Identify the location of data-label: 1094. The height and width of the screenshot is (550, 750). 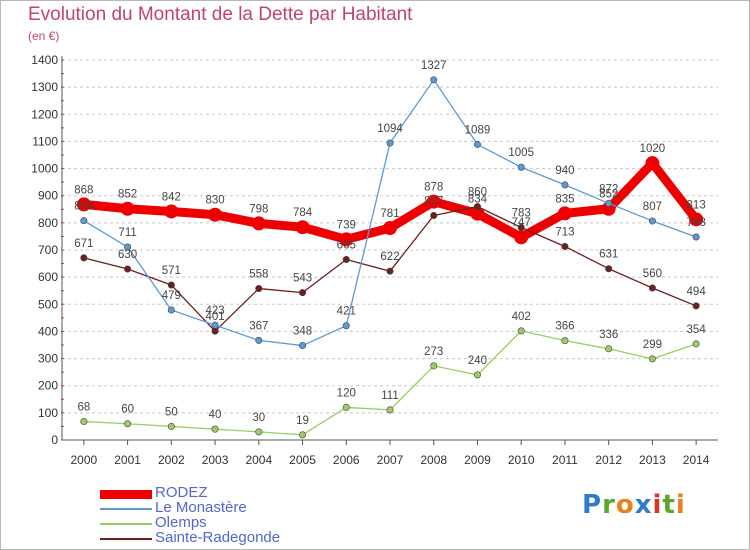
(390, 129).